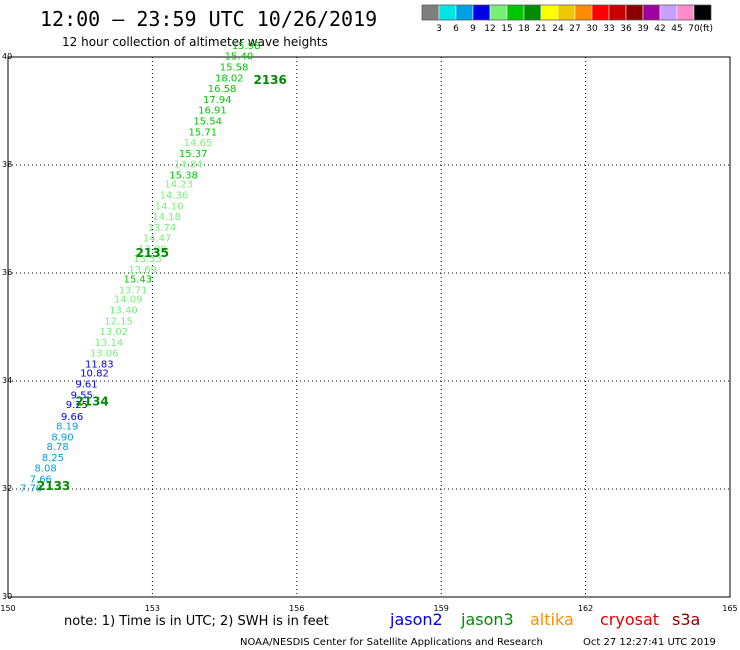 Image resolution: width=740 pixels, height=650 pixels. I want to click on swh-point: 7.70, so click(31, 489).